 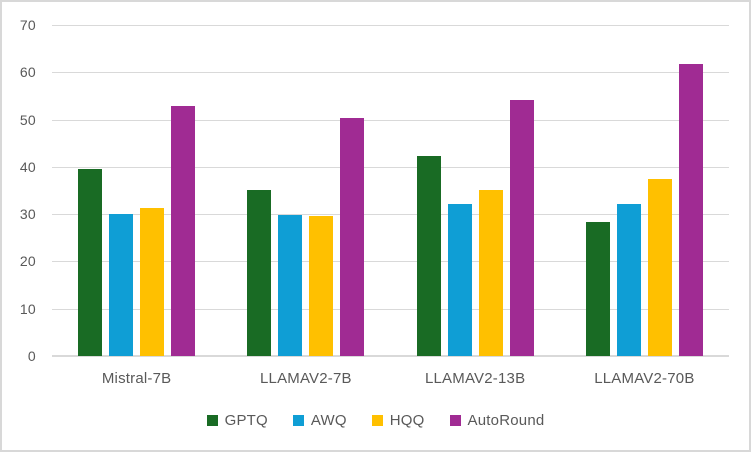 What do you see at coordinates (27, 72) in the screenshot?
I see `y-tick-label-60: 60` at bounding box center [27, 72].